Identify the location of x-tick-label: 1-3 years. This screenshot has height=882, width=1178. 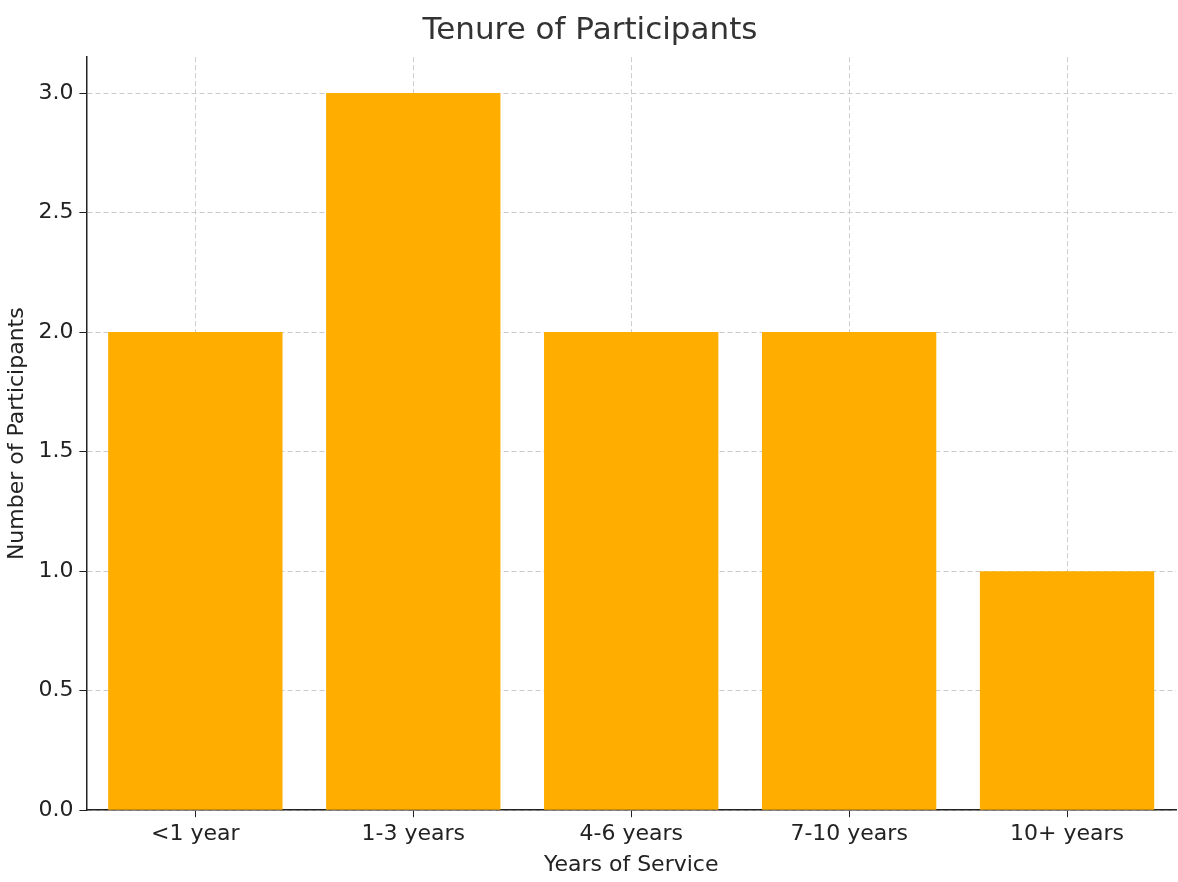
(413, 833).